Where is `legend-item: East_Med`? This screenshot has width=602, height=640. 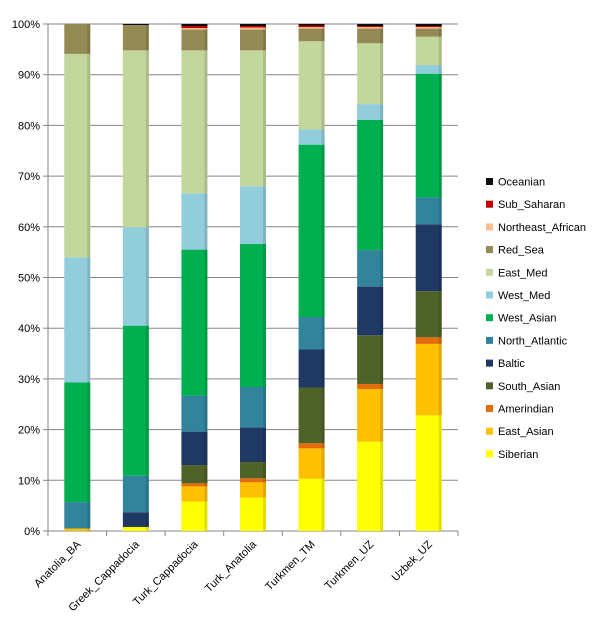 legend-item: East_Med is located at coordinates (517, 273).